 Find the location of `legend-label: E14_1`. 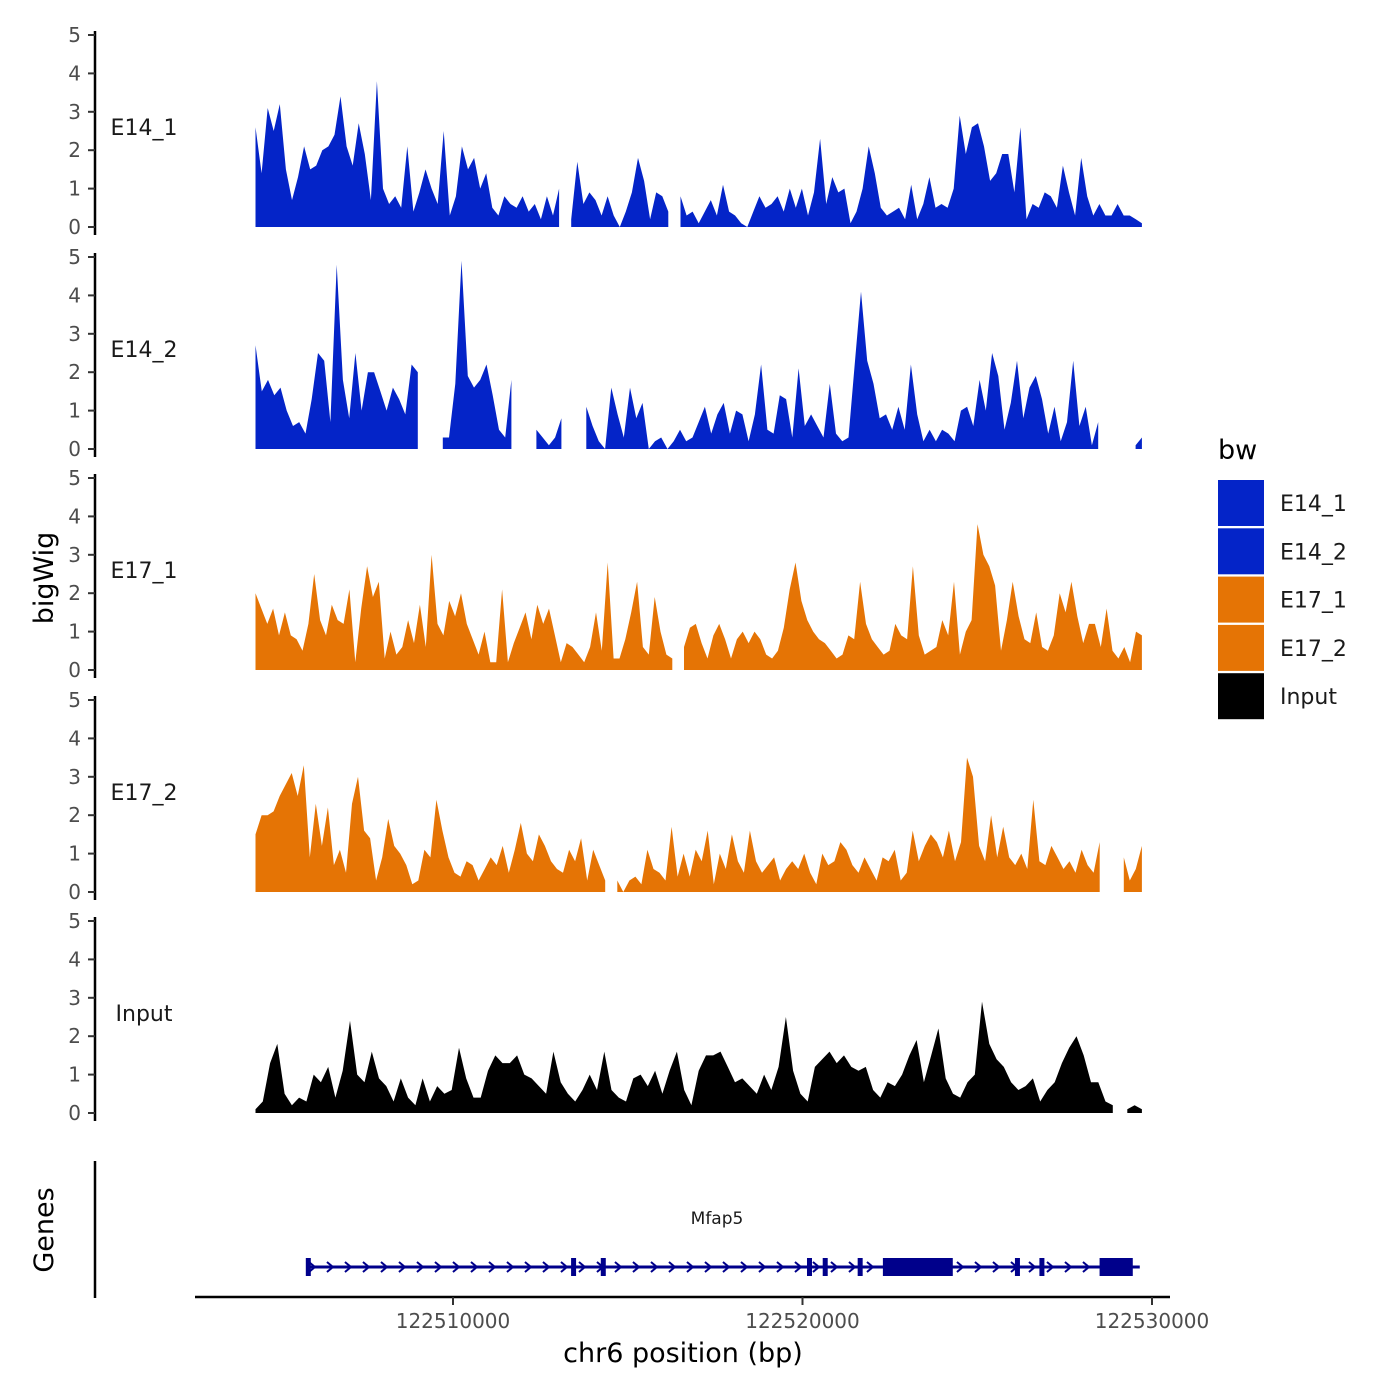

legend-label: E14_1 is located at coordinates (1313, 504).